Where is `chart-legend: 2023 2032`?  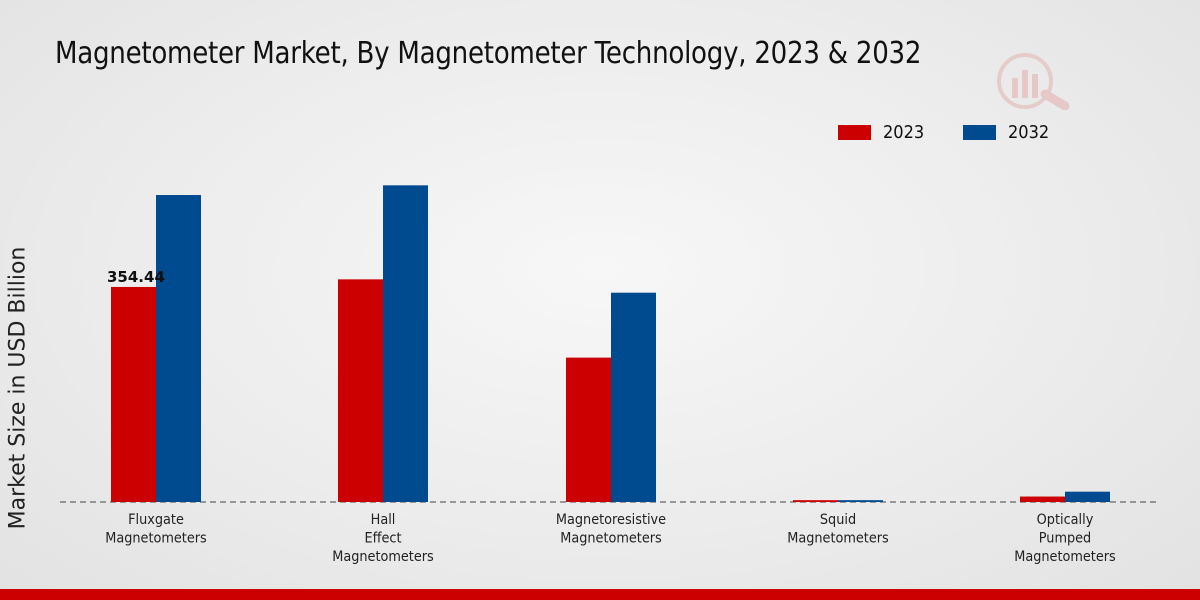 chart-legend: 2023 2032 is located at coordinates (963, 132).